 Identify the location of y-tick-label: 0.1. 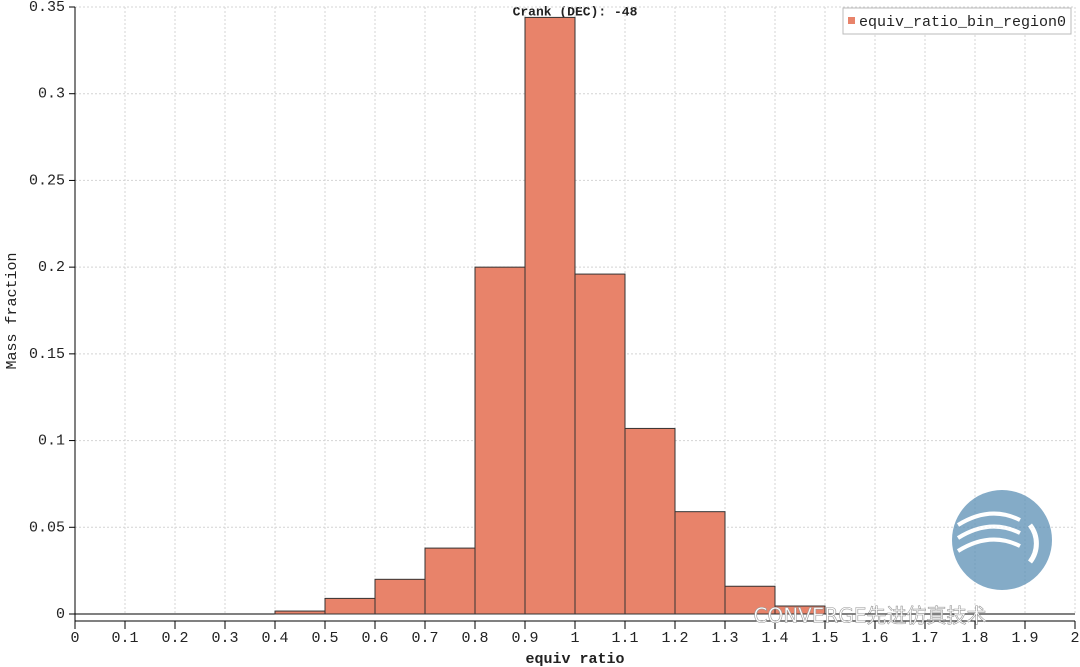
(51, 441).